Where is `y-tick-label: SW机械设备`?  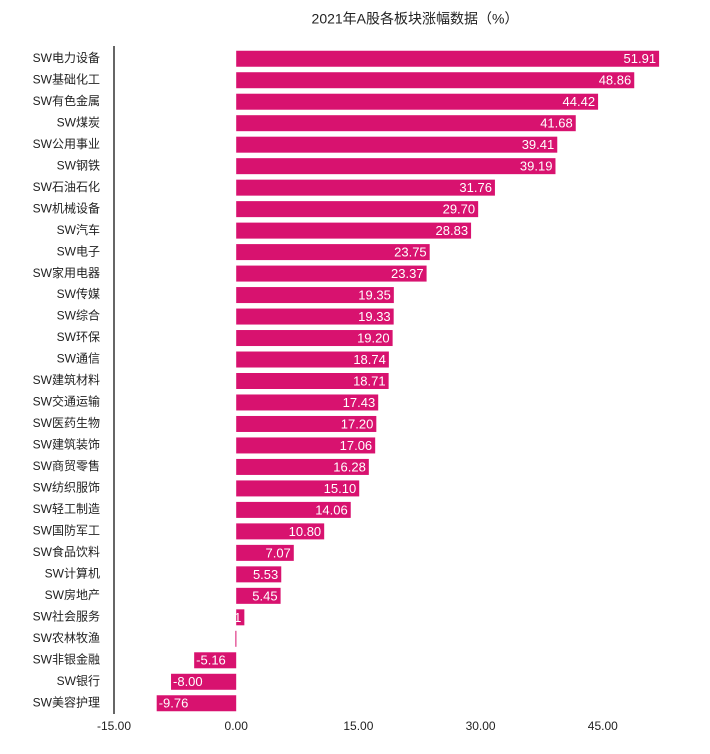 y-tick-label: SW机械设备 is located at coordinates (66, 207).